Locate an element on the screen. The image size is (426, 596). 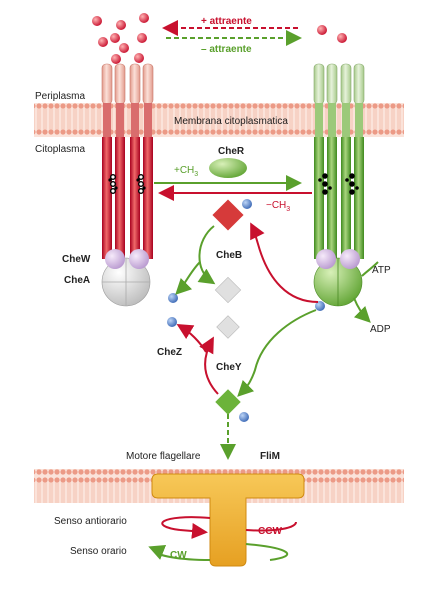
chey-unphosphorylated is located at coordinates (228, 327).